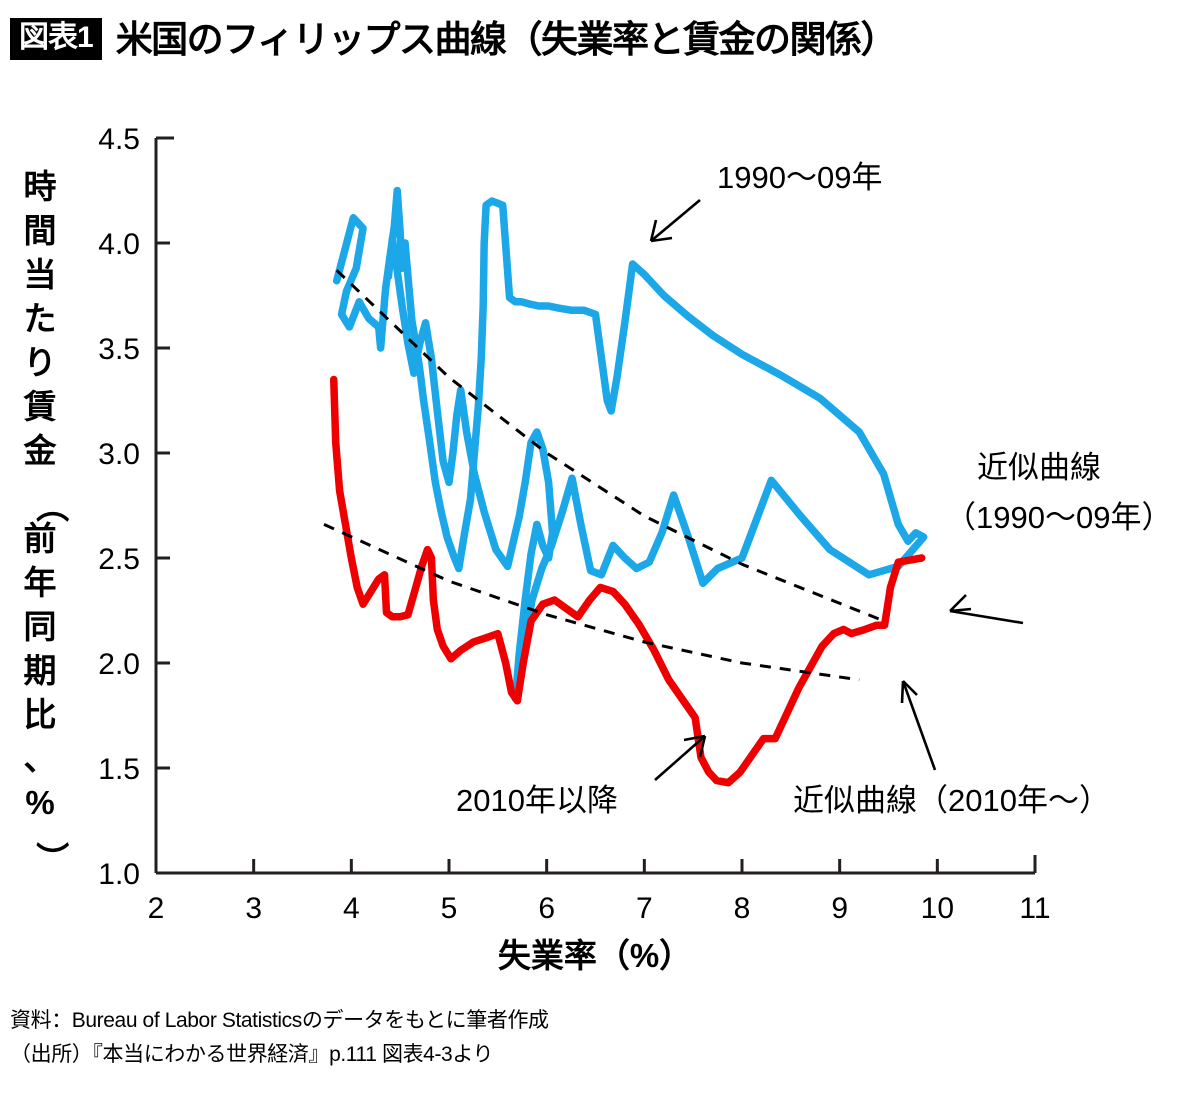 The width and height of the screenshot is (1200, 1100). I want to click on y-axis-title-char: 間, so click(40, 230).